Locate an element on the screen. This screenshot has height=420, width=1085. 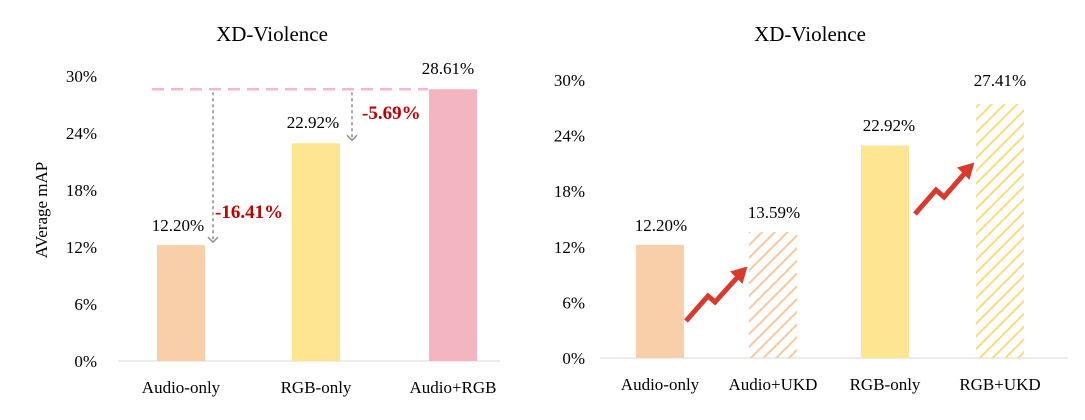
data-label: 13.59% is located at coordinates (774, 212).